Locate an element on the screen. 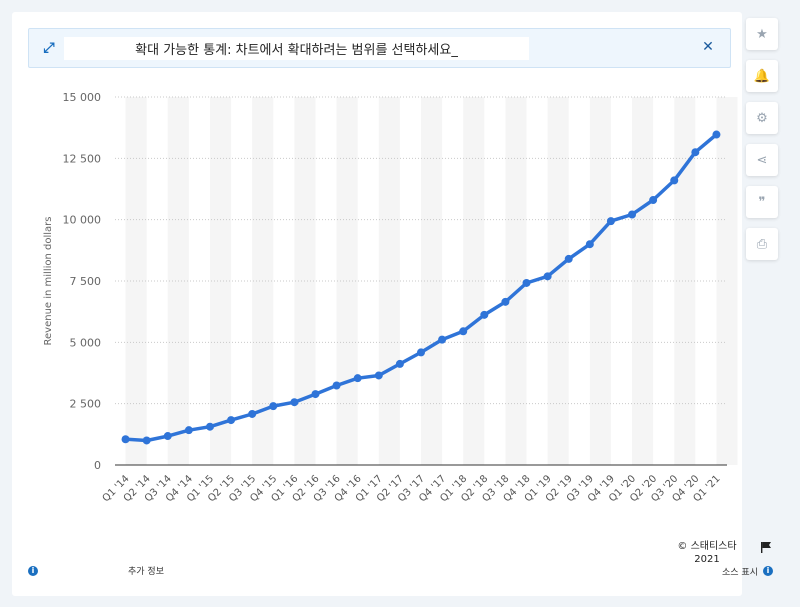 The image size is (800, 607). y-tick-label: 2 500 is located at coordinates (86, 404).